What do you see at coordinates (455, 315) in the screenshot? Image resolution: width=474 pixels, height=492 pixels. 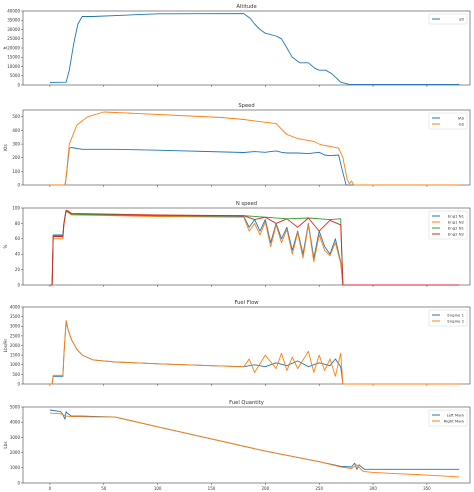 I see `legend-label: Engine 1` at bounding box center [455, 315].